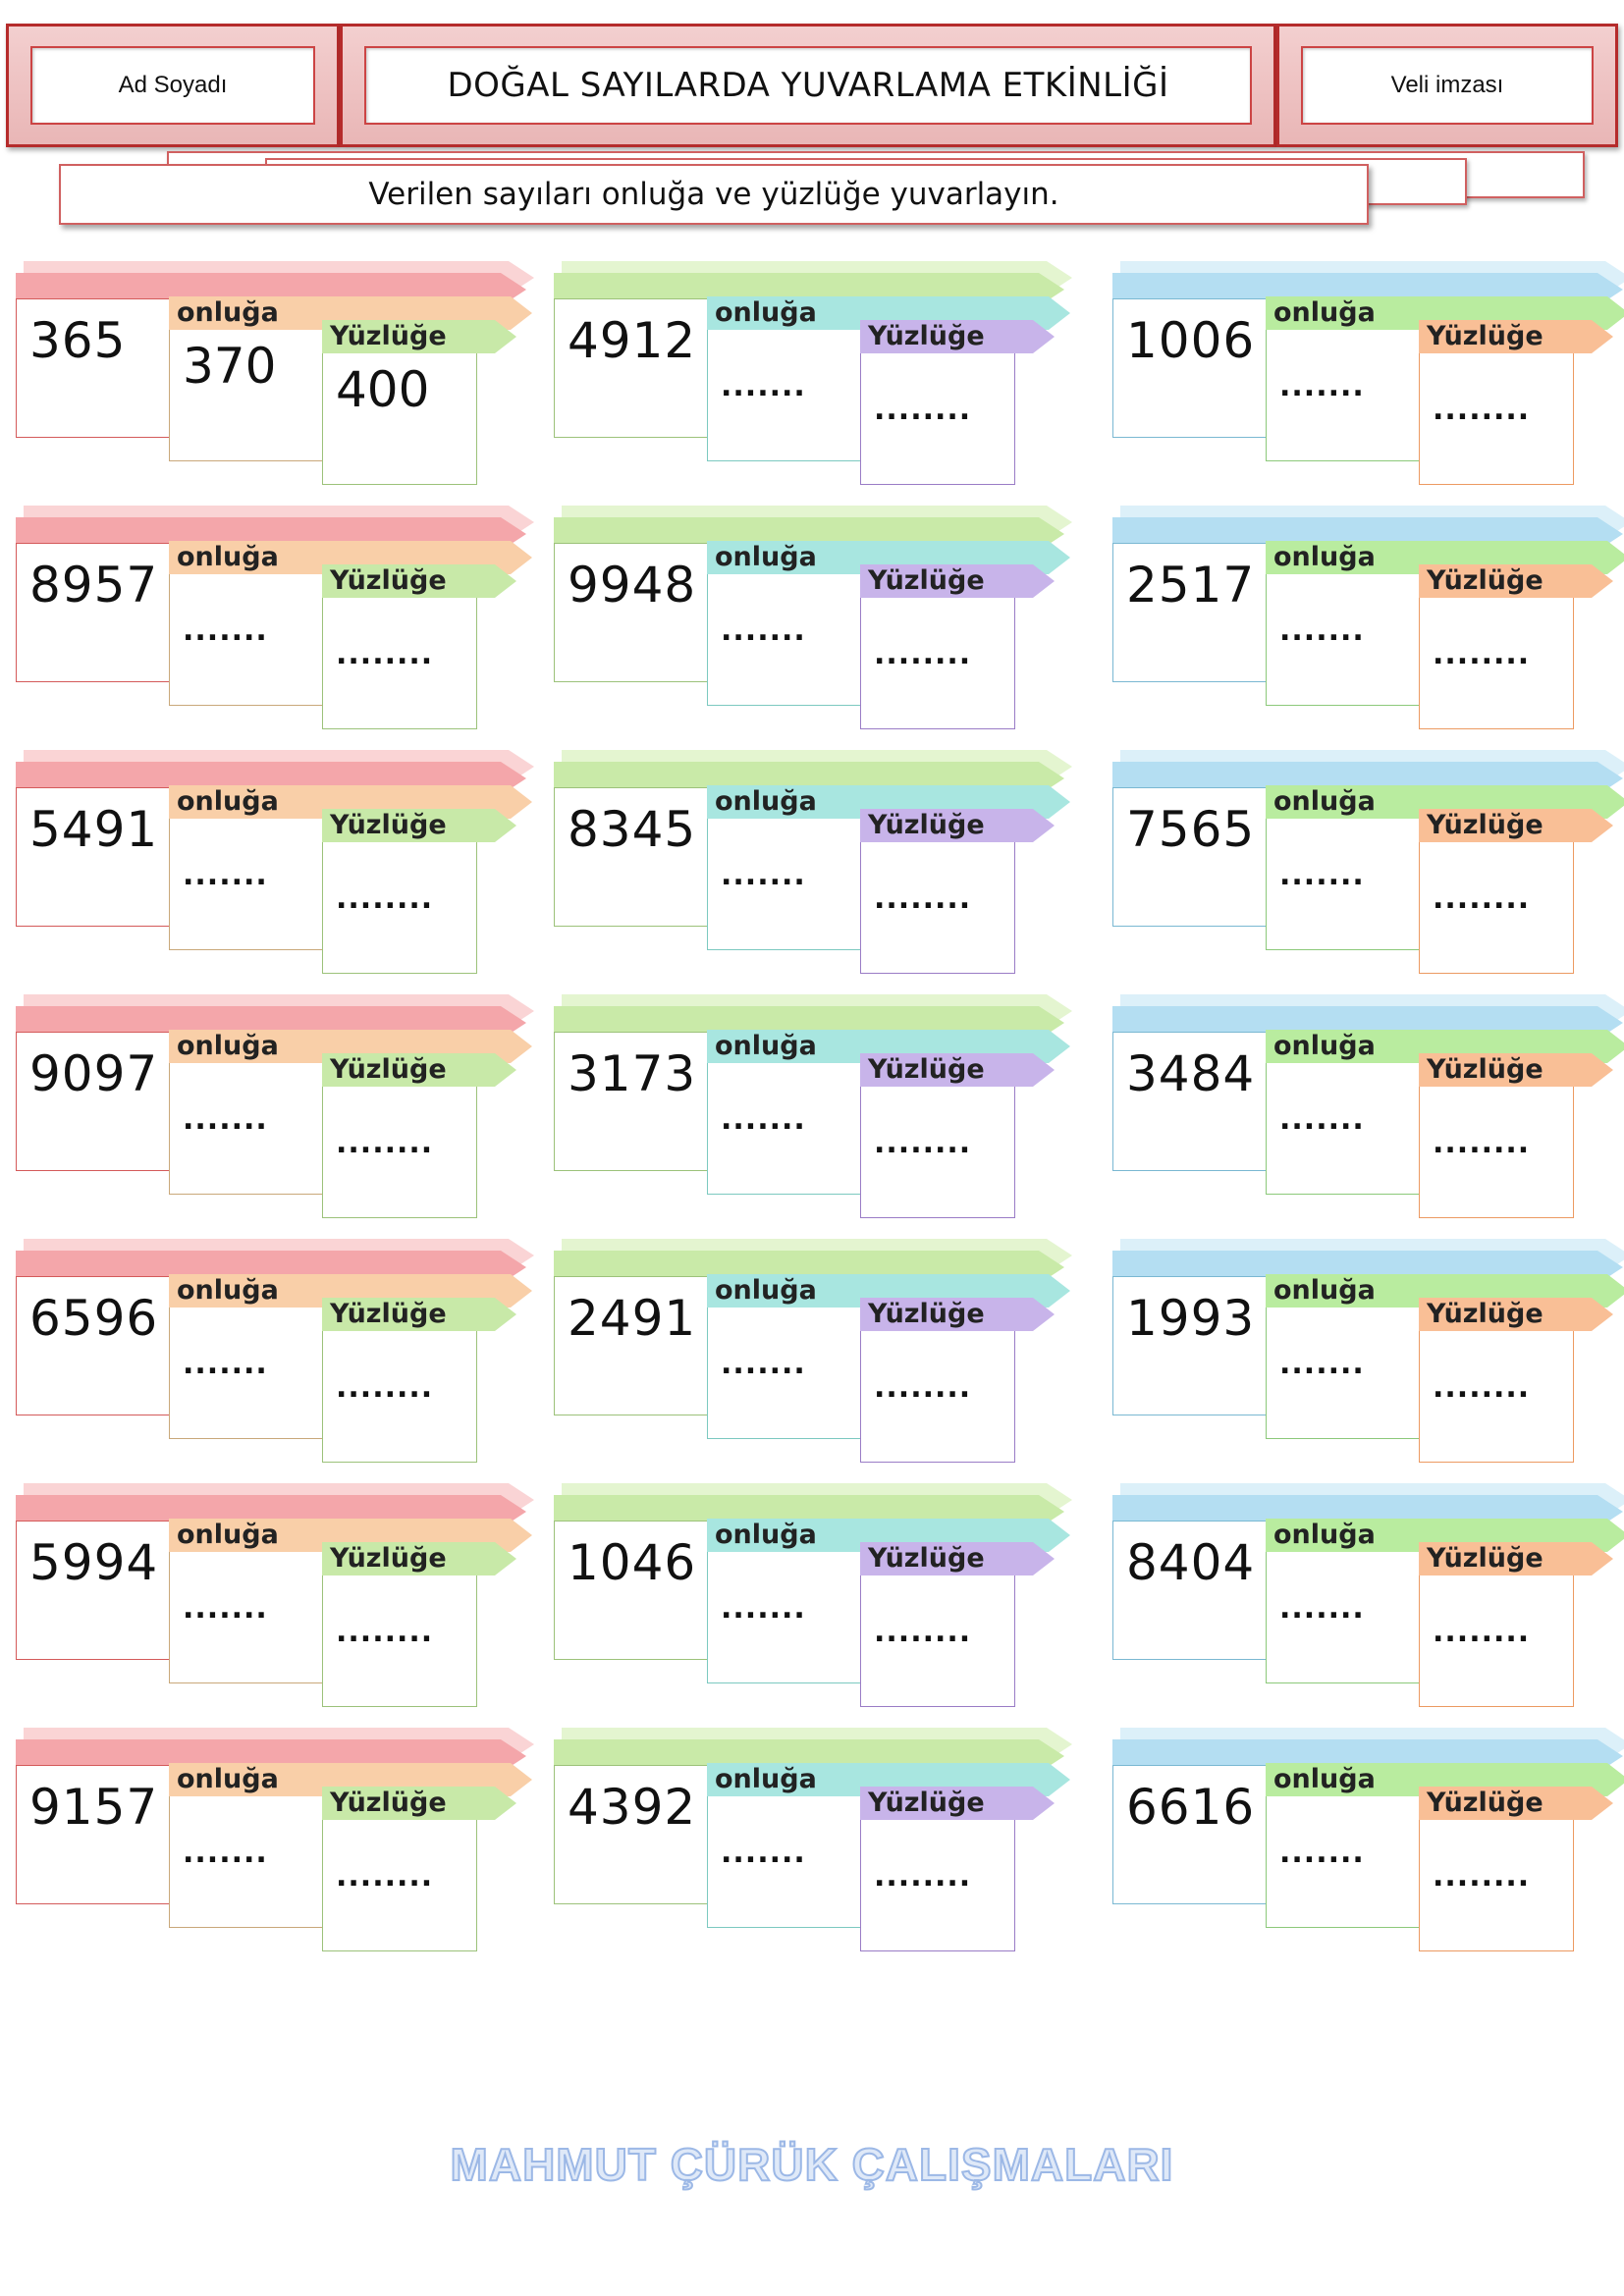 The height and width of the screenshot is (2296, 1624). What do you see at coordinates (632, 340) in the screenshot?
I see `given-number: 4912` at bounding box center [632, 340].